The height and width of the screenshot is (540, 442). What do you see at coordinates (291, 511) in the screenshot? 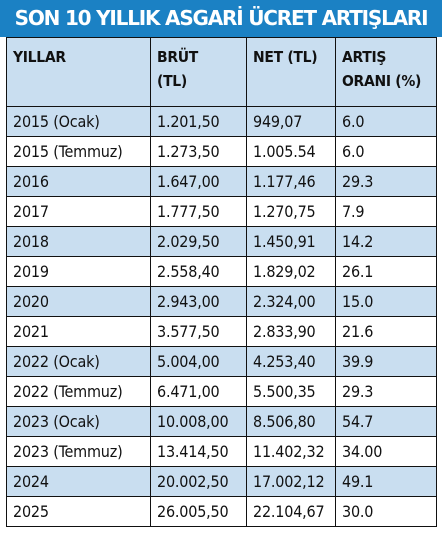
I see `cell-net: 22.104,67` at bounding box center [291, 511].